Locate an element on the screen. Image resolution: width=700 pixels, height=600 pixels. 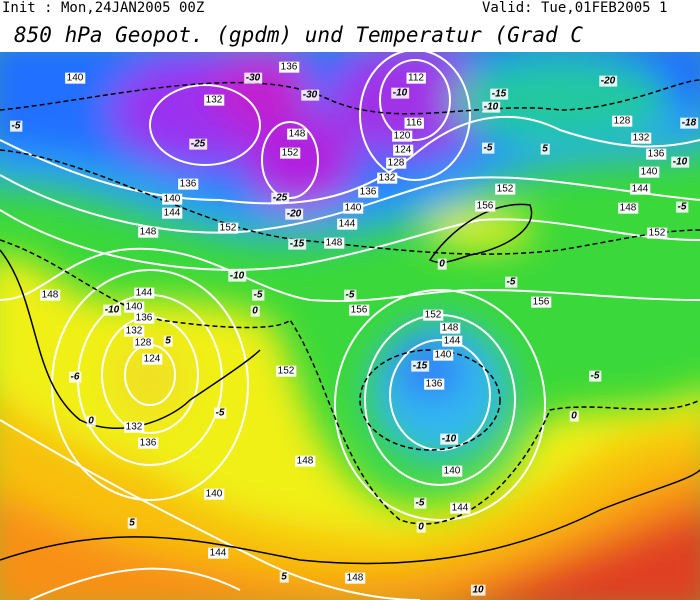
geopotential-label: 156 is located at coordinates (359, 310).